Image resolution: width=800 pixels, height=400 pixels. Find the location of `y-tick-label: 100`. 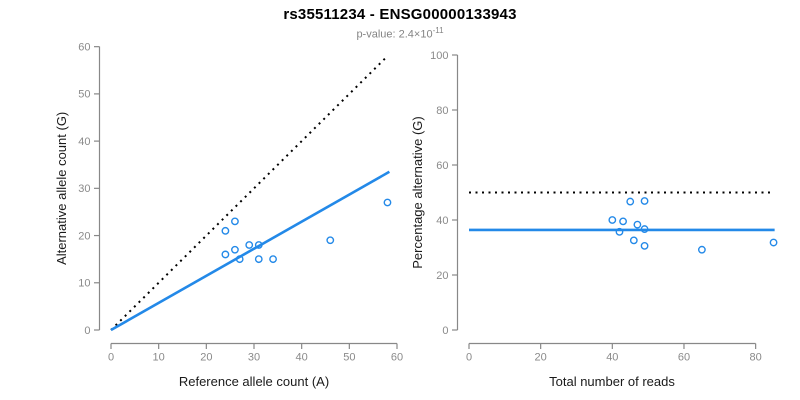

y-tick-label: 100 is located at coordinates (439, 56).